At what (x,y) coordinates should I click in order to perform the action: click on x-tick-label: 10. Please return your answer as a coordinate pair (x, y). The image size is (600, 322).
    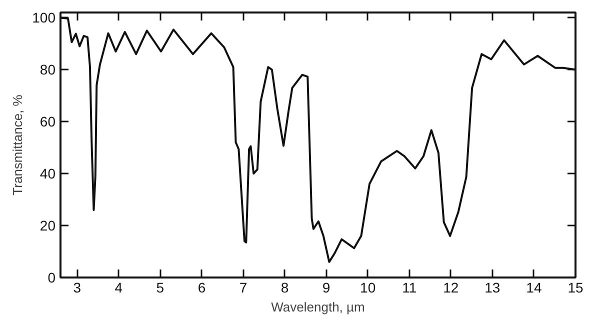
    Looking at the image, I should click on (368, 288).